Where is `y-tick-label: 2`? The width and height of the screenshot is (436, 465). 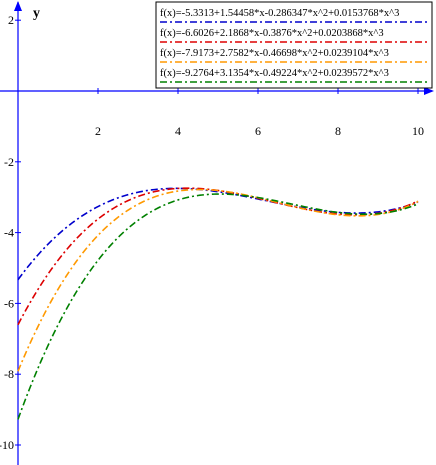 y-tick-label: 2 is located at coordinates (11, 20).